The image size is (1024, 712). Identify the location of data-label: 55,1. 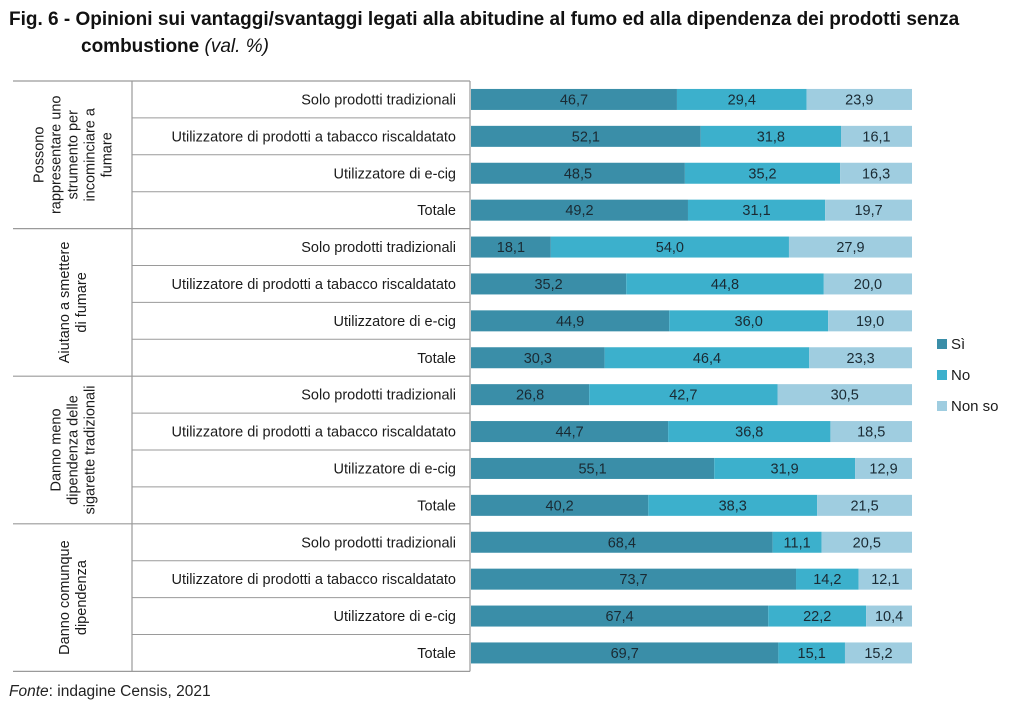
(592, 469).